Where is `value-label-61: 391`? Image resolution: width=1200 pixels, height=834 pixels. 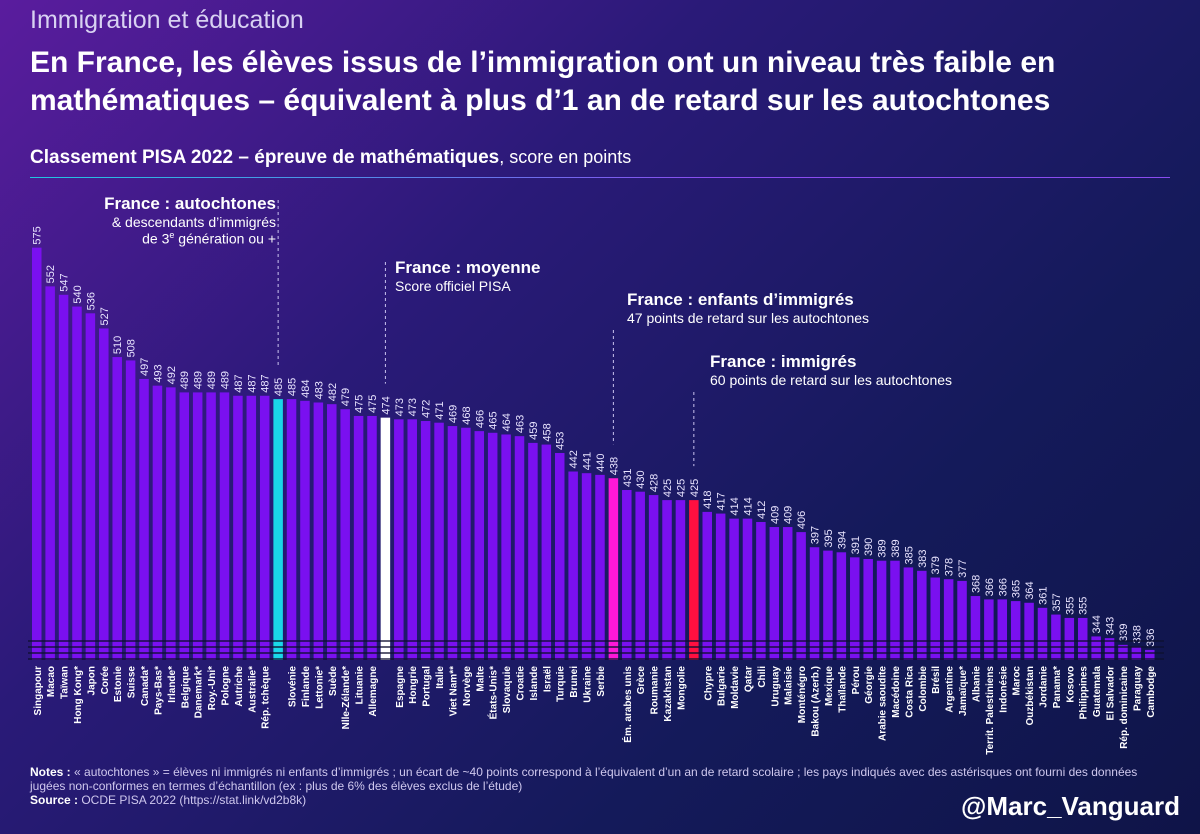
value-label-61: 391 is located at coordinates (856, 545).